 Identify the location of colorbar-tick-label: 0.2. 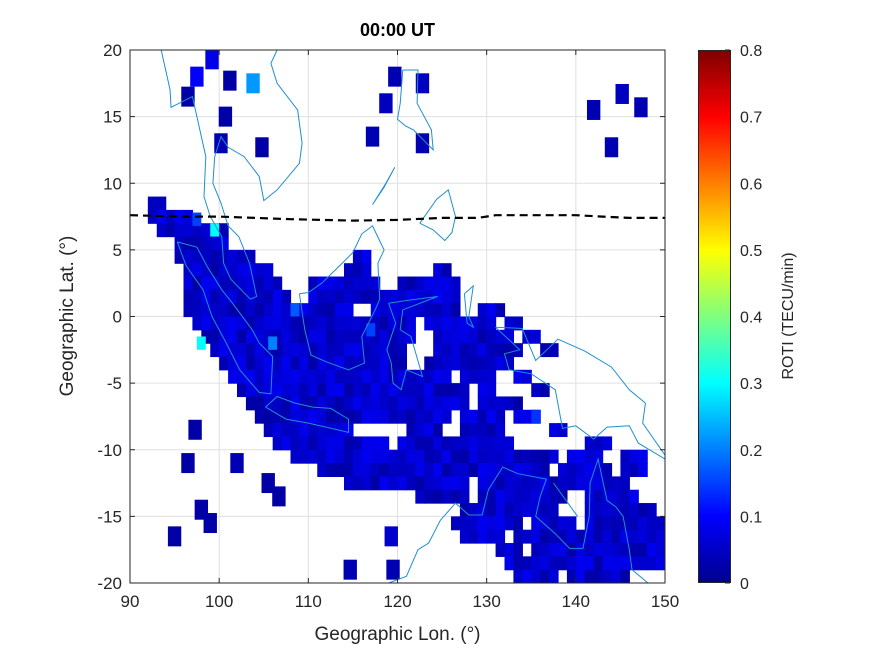
(751, 451).